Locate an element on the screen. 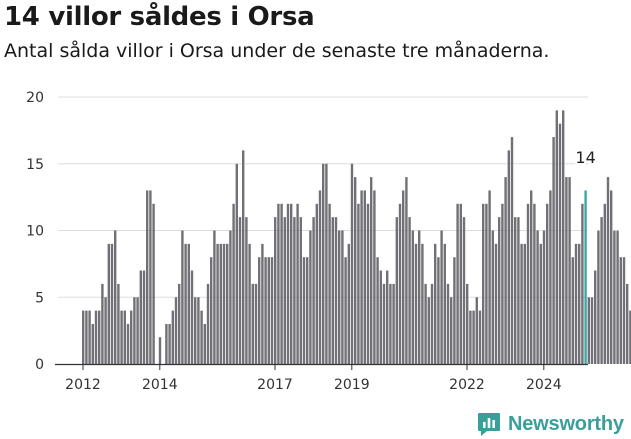 The height and width of the screenshot is (439, 631). x-tick-label: 2024 is located at coordinates (544, 385).